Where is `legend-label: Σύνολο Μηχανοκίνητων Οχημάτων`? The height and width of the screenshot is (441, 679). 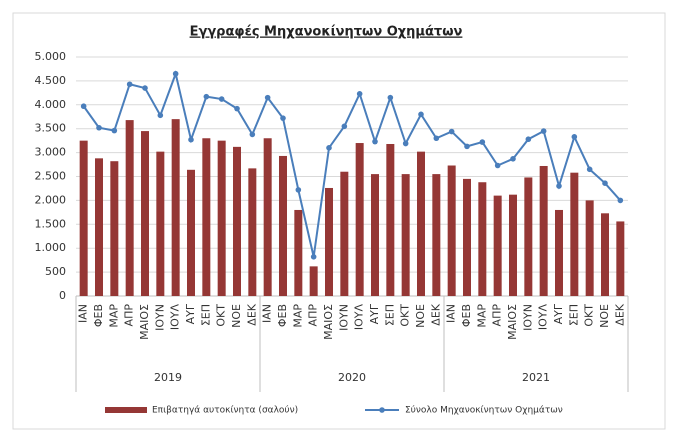
legend-label: Σύνολο Μηχανοκίνητων Οχημάτων is located at coordinates (484, 410).